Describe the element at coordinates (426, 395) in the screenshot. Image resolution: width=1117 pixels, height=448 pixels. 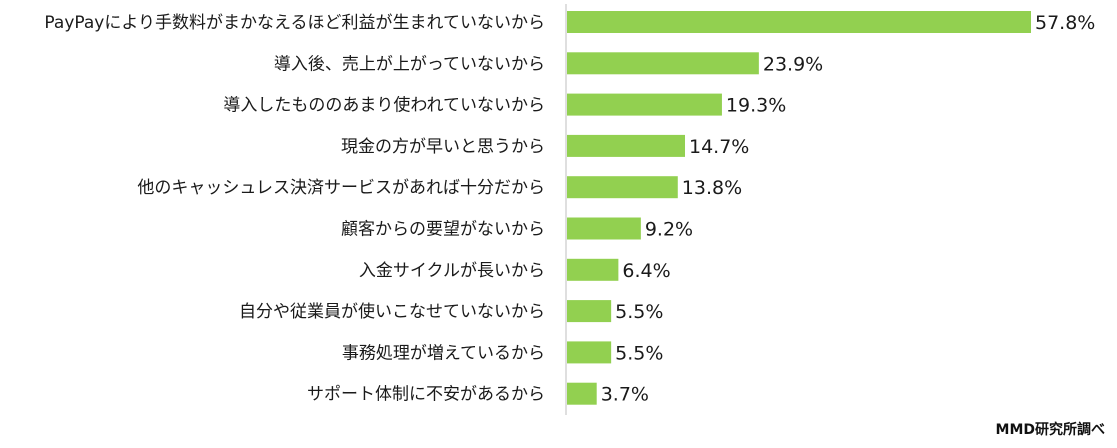
I see `category-label: サポート体制に不安があるから` at that location.